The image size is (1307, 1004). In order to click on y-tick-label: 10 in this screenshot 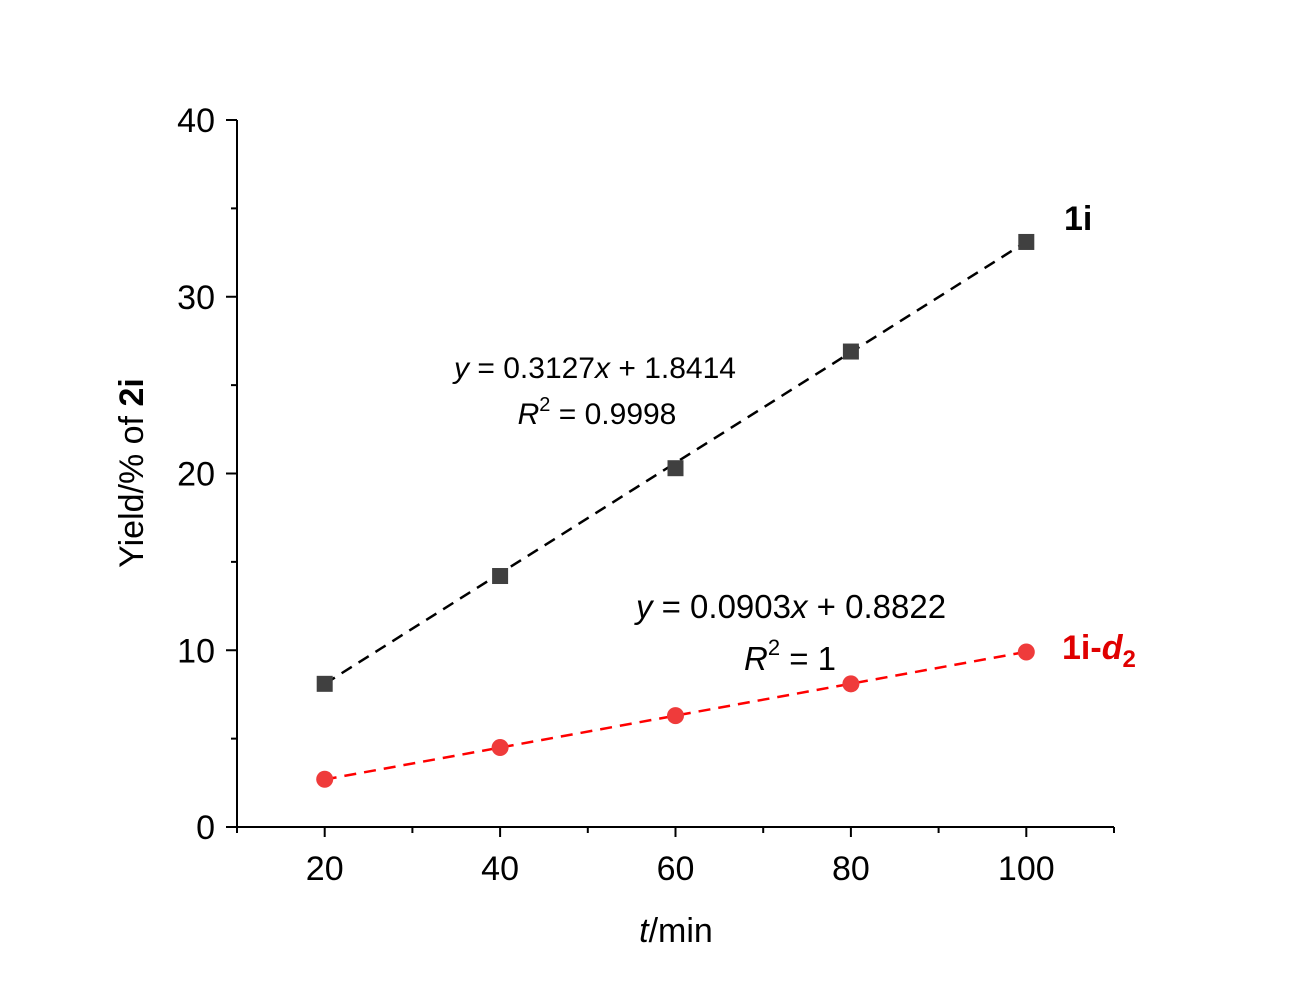, I will do `click(196, 651)`.